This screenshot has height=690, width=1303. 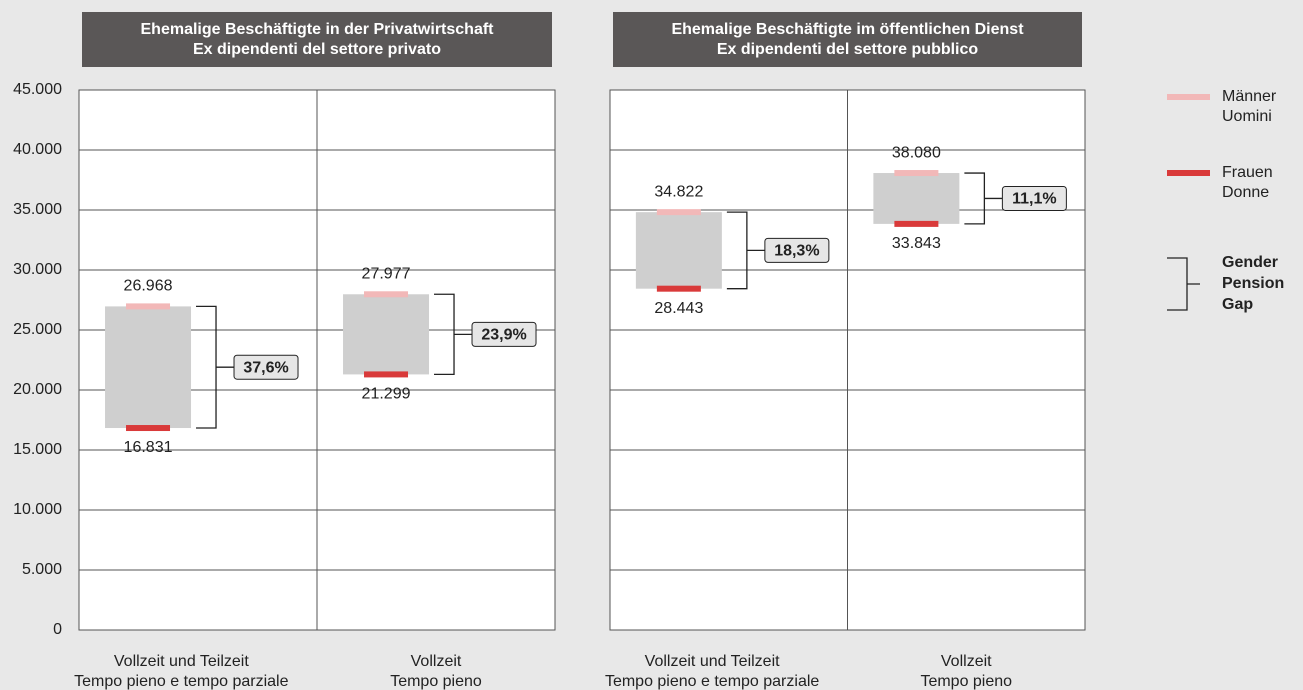 I want to click on y-tick-label: 45.000, so click(x=37, y=89).